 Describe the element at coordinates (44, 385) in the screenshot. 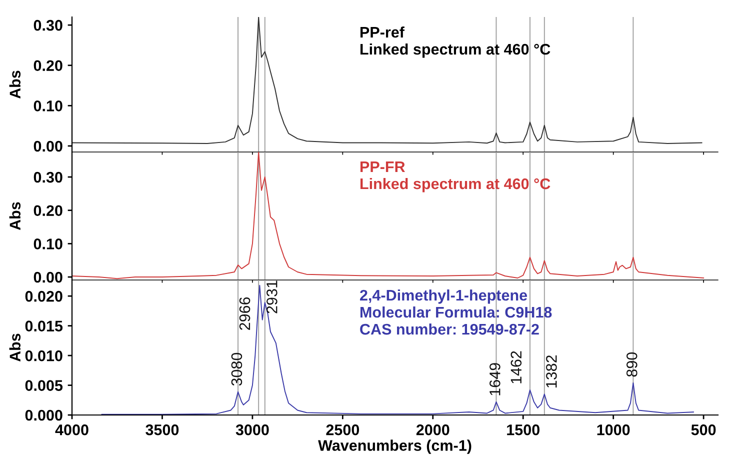

I see `y-tick-label: 0.005` at that location.